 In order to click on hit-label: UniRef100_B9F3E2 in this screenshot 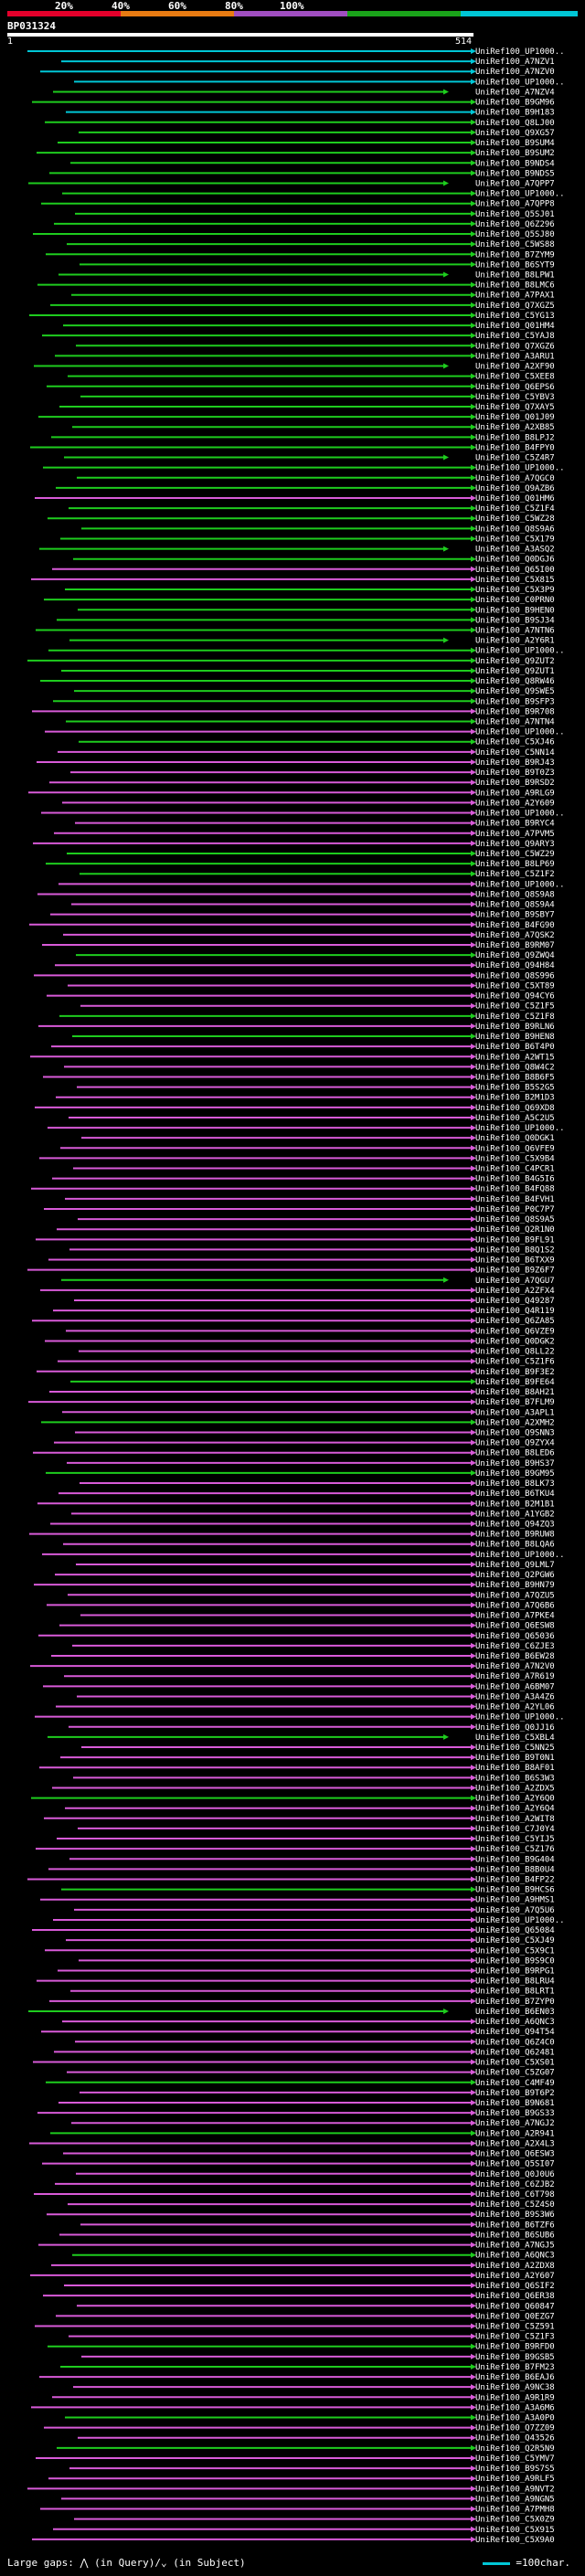, I will do `click(515, 1372)`.